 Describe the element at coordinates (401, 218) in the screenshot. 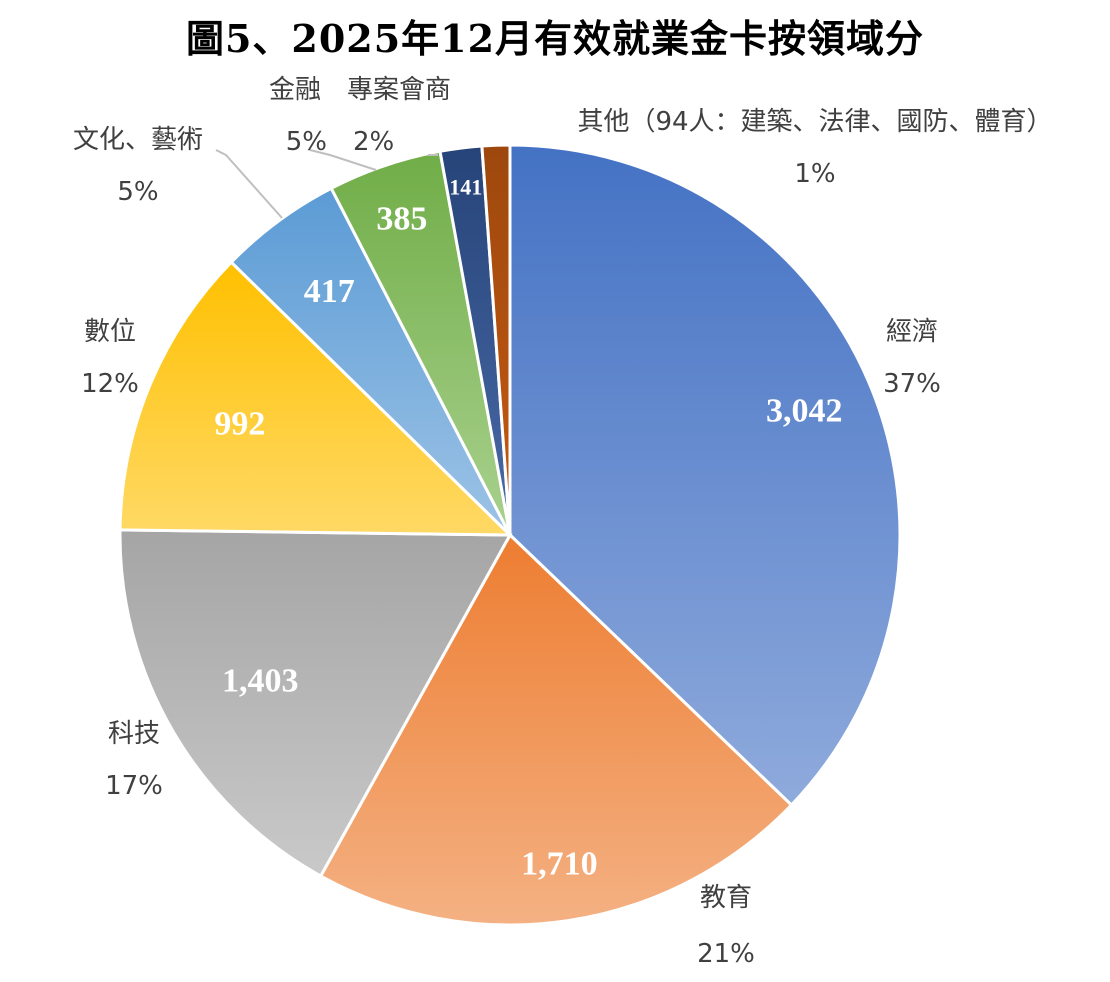

I see `slice-value-label: 385` at that location.